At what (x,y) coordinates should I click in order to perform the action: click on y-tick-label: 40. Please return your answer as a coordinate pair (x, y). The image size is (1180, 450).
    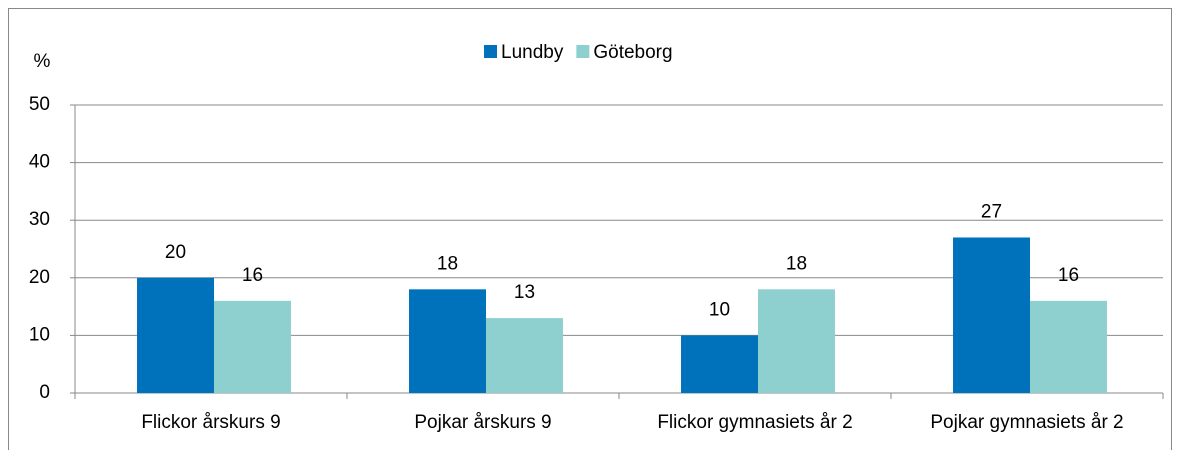
    Looking at the image, I should click on (39, 162).